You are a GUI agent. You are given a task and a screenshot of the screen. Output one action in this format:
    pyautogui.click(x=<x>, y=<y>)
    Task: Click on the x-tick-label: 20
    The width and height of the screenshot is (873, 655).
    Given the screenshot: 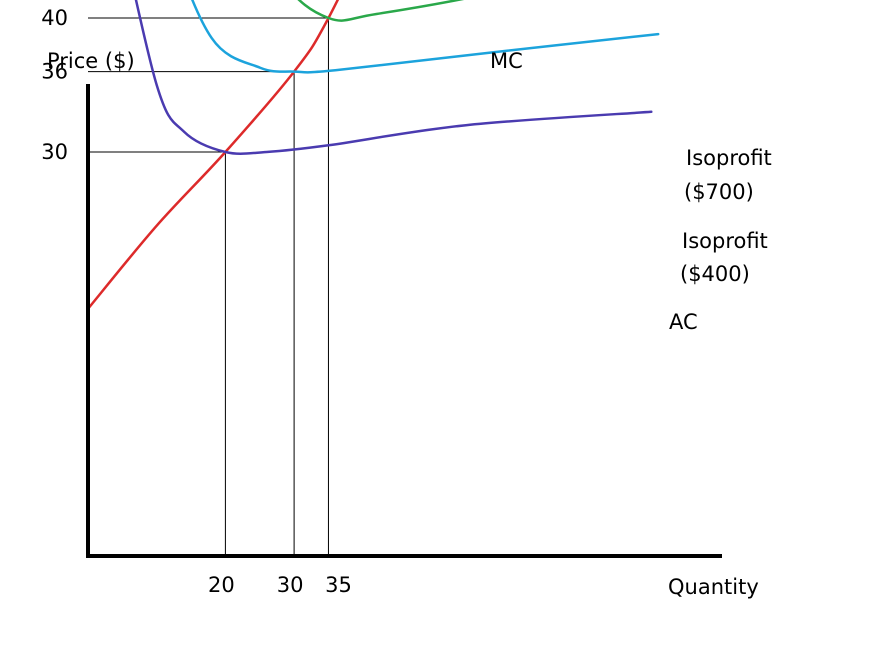 What is the action you would take?
    pyautogui.click(x=221, y=585)
    